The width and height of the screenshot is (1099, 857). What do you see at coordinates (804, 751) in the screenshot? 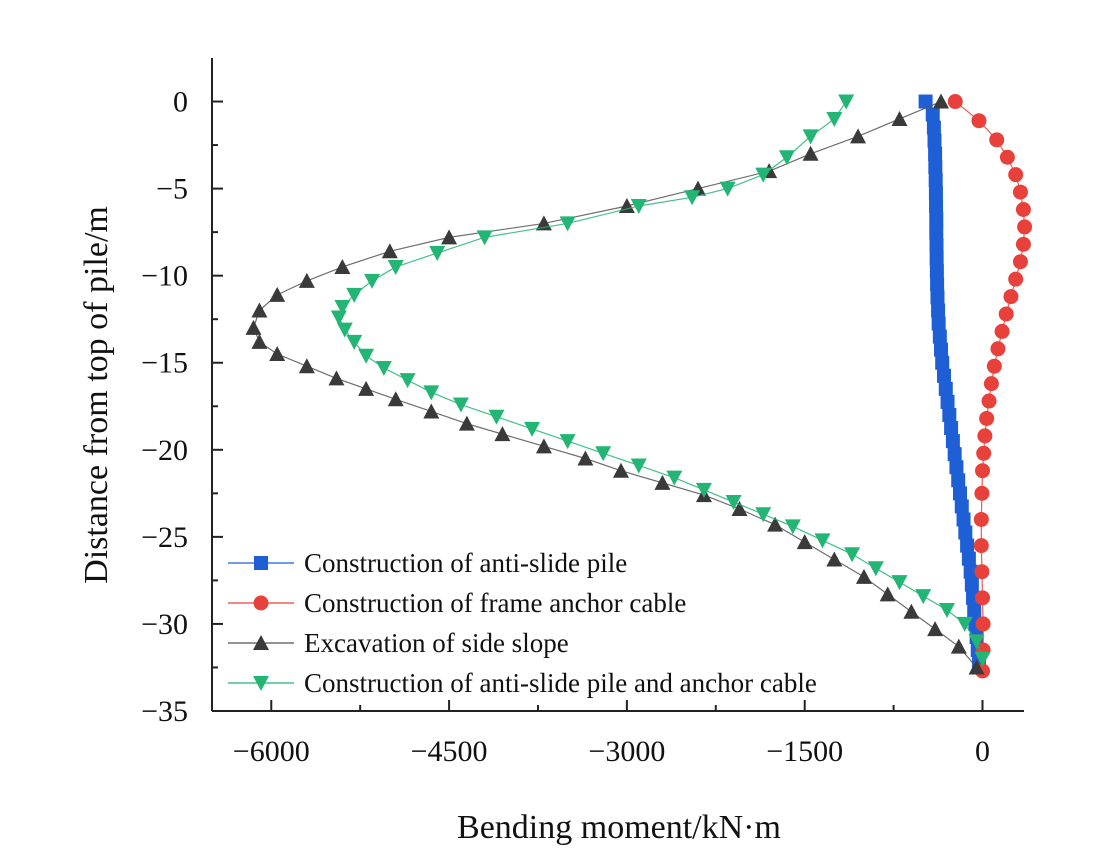
I see `x-tick-label: −1500` at bounding box center [804, 751].